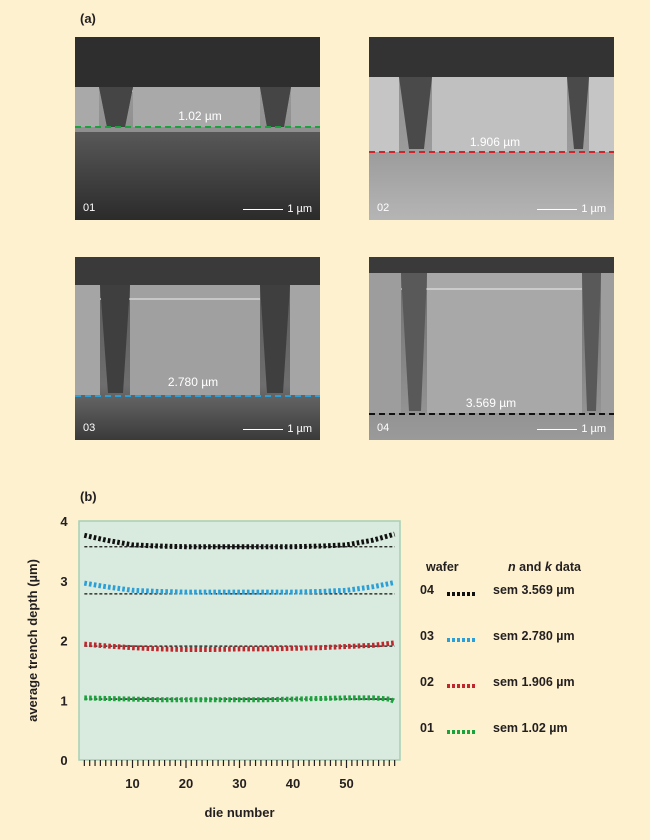 This screenshot has width=650, height=840. I want to click on legend-wafer-02: 02, so click(427, 682).